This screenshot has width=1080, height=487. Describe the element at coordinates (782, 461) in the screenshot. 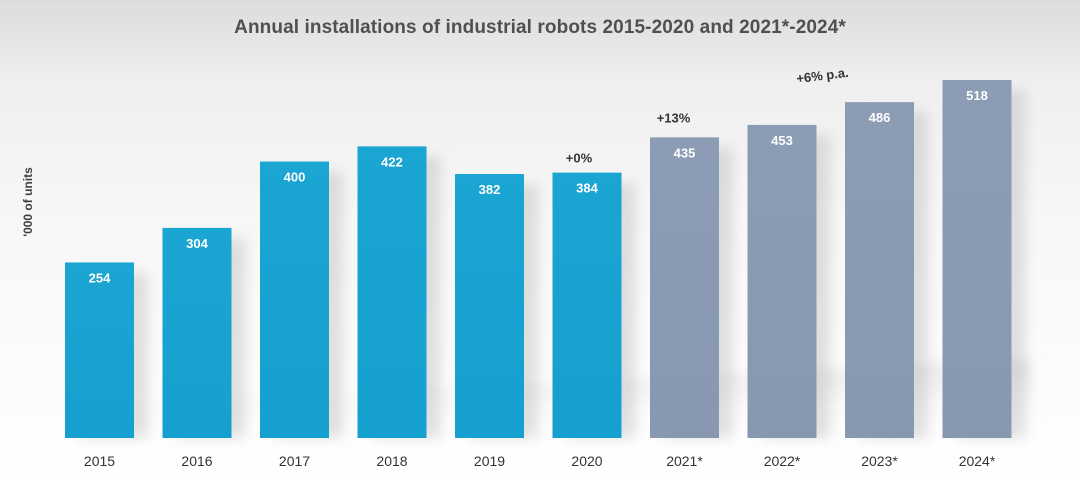

I see `x-tick-label: 2022*` at that location.